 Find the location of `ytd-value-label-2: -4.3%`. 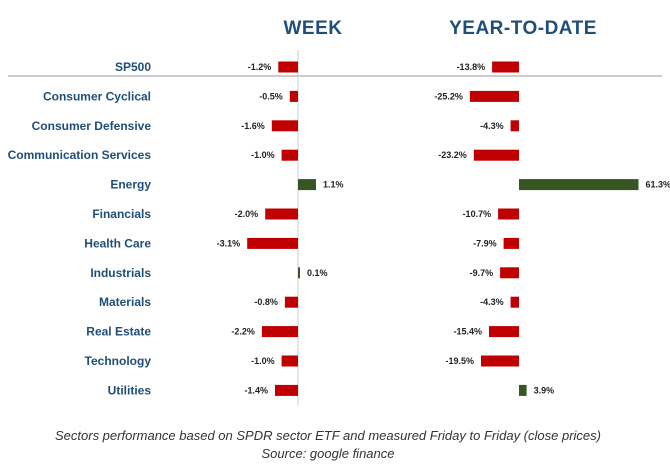

ytd-value-label-2: -4.3% is located at coordinates (492, 126).